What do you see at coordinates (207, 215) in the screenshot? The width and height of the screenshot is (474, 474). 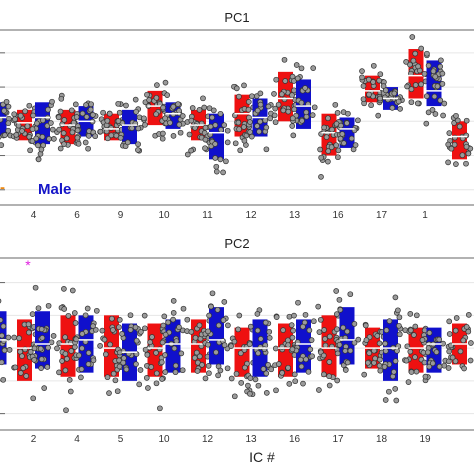 I see `x-tick-label-pc1-5: 11` at bounding box center [207, 215].